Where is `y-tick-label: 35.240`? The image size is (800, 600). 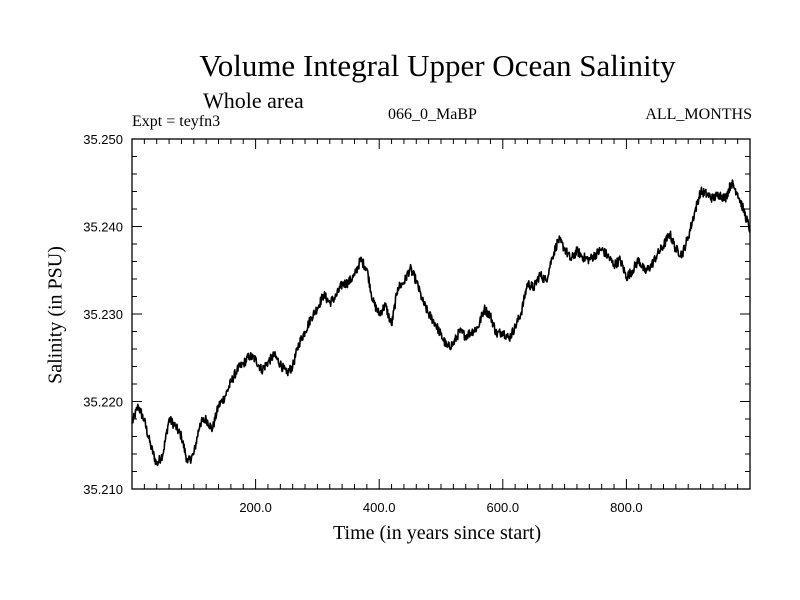 y-tick-label: 35.240 is located at coordinates (103, 227).